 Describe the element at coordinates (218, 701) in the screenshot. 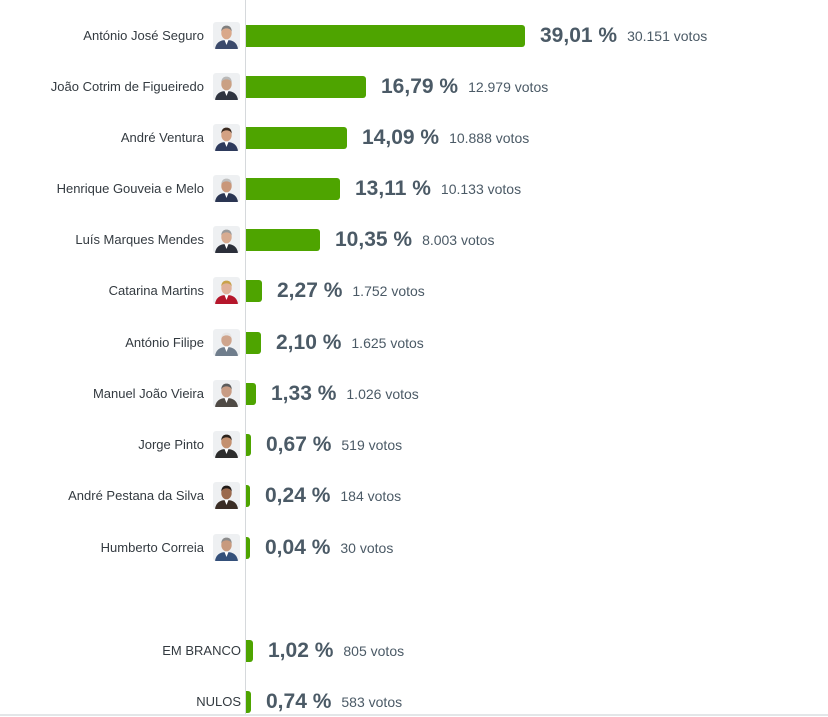

I see `candidate-name: NULOS` at that location.